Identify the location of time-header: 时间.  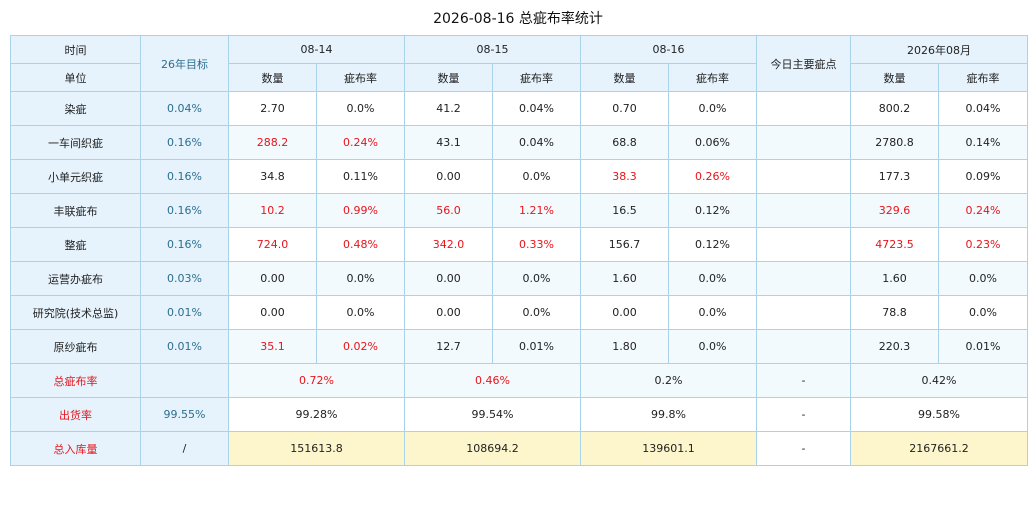
(75, 49).